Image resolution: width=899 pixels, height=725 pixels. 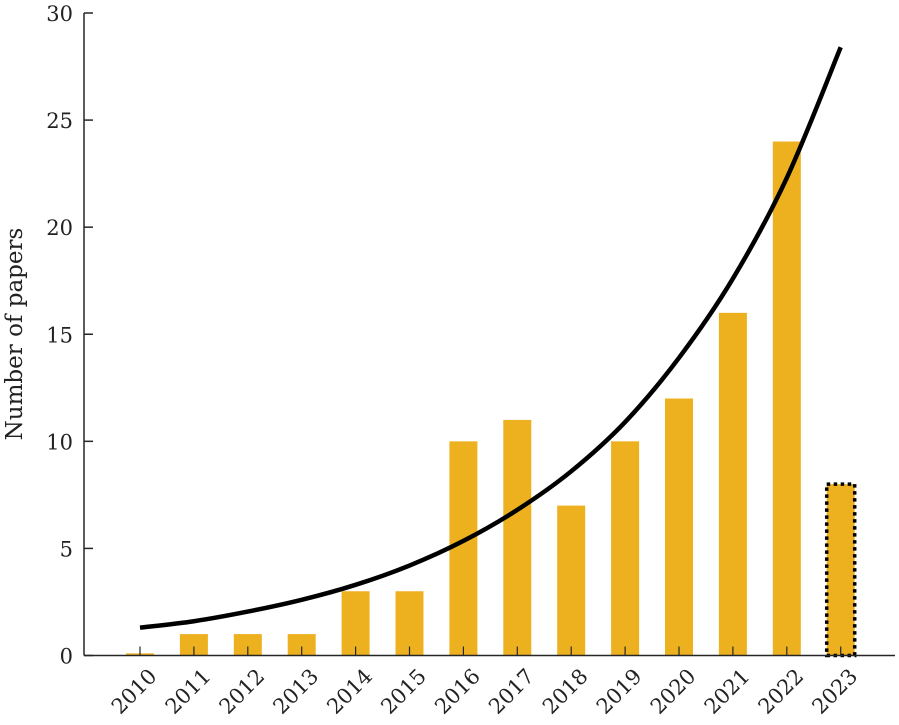 What do you see at coordinates (840, 570) in the screenshot?
I see `bar-2023` at bounding box center [840, 570].